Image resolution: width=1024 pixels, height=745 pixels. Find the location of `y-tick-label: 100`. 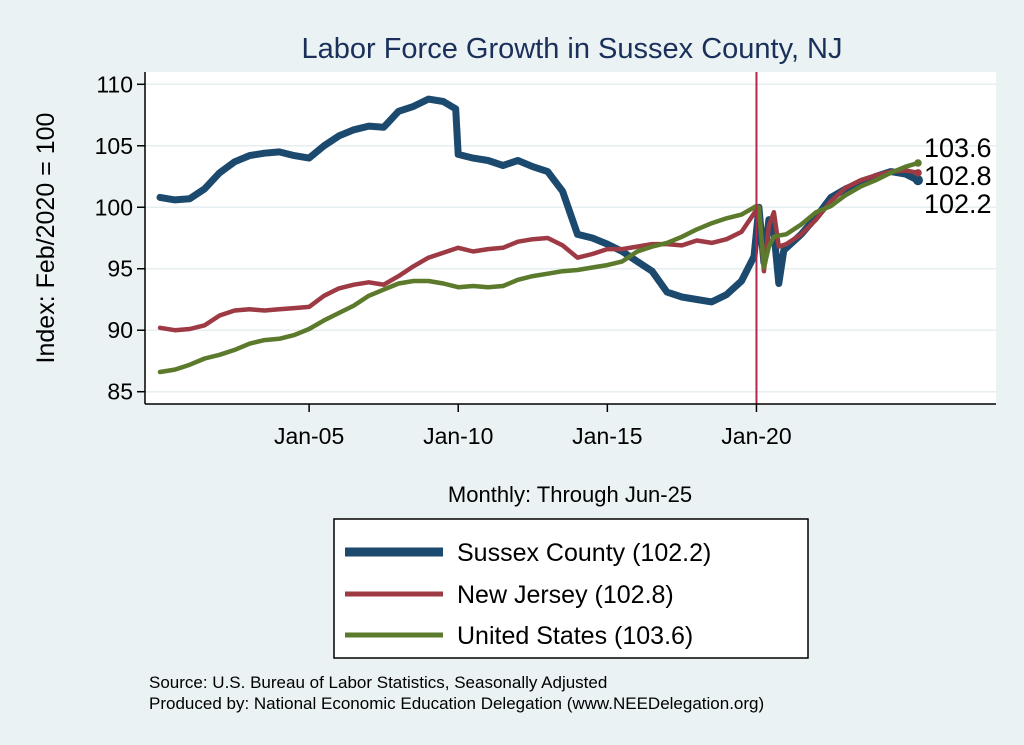

y-tick-label: 100 is located at coordinates (114, 207).